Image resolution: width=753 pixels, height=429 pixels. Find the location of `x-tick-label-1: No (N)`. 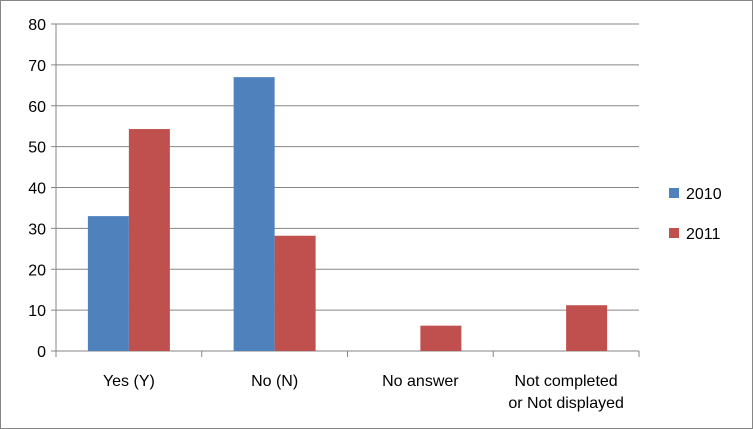

x-tick-label-1: No (N) is located at coordinates (274, 381).